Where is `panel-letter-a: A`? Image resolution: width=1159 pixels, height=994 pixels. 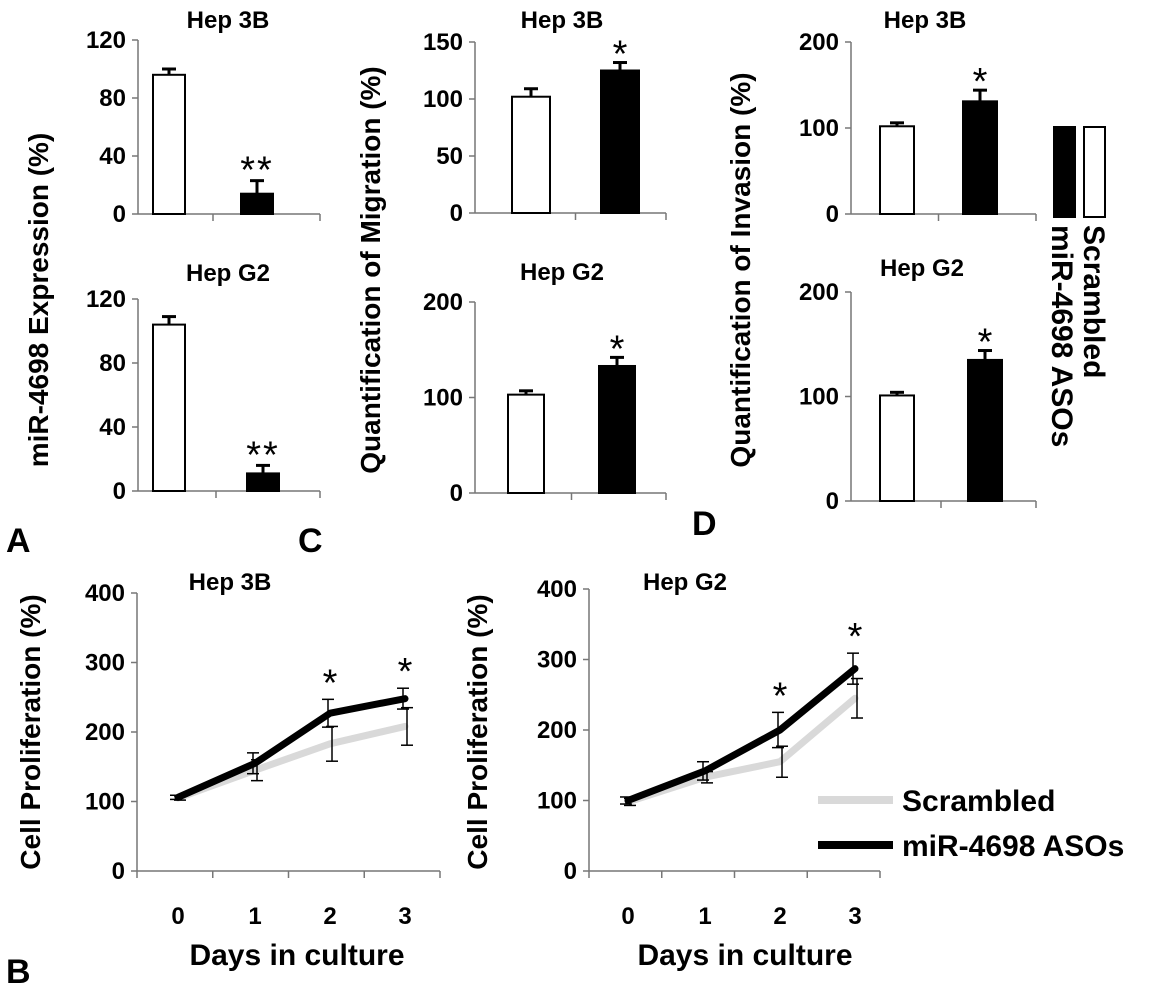 panel-letter-a: A is located at coordinates (18, 541).